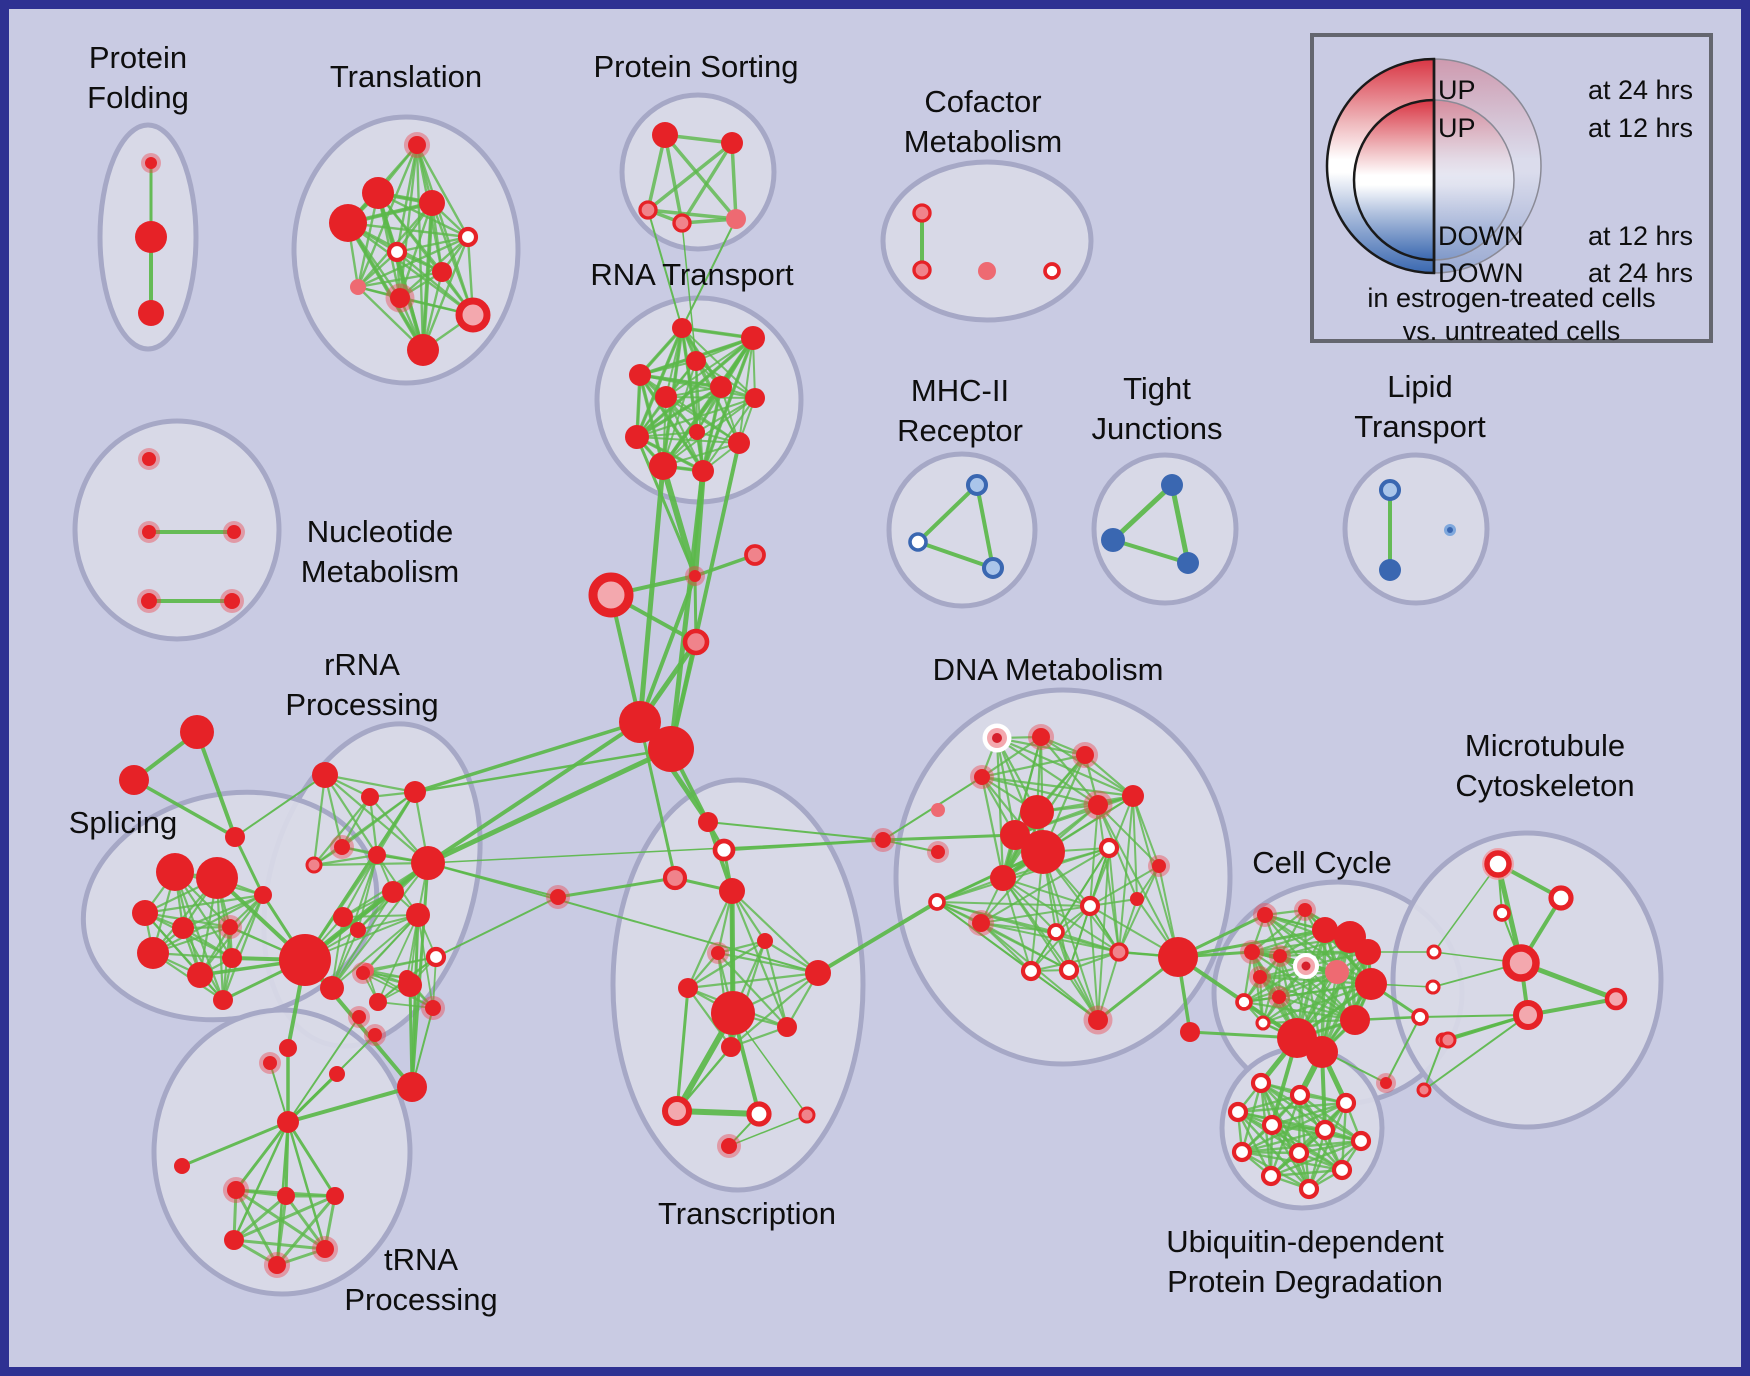 This screenshot has width=1750, height=1376. I want to click on legend-footnote-line2: vs. untreated cells, so click(1511, 331).